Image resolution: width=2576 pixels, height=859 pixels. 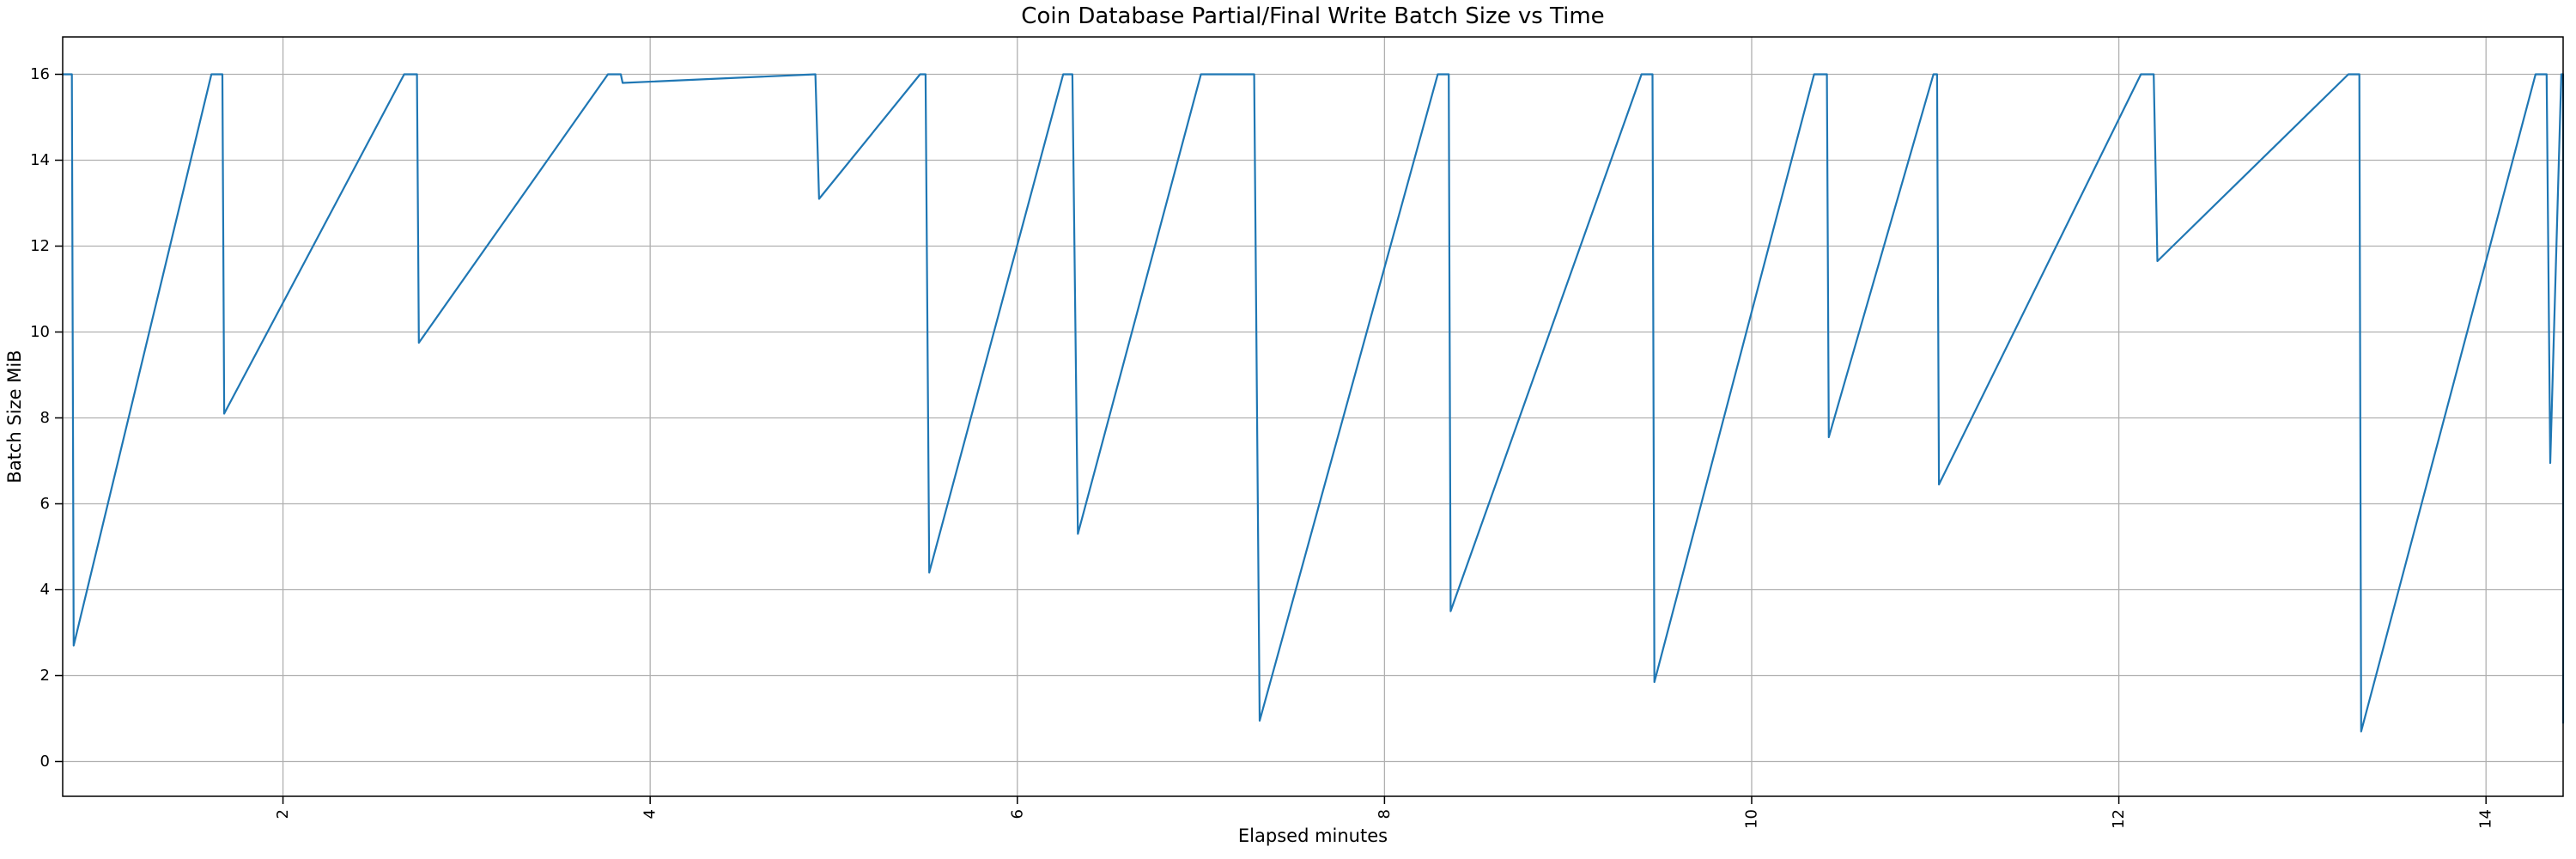 I want to click on x-tick-label: 14, so click(x=2486, y=819).